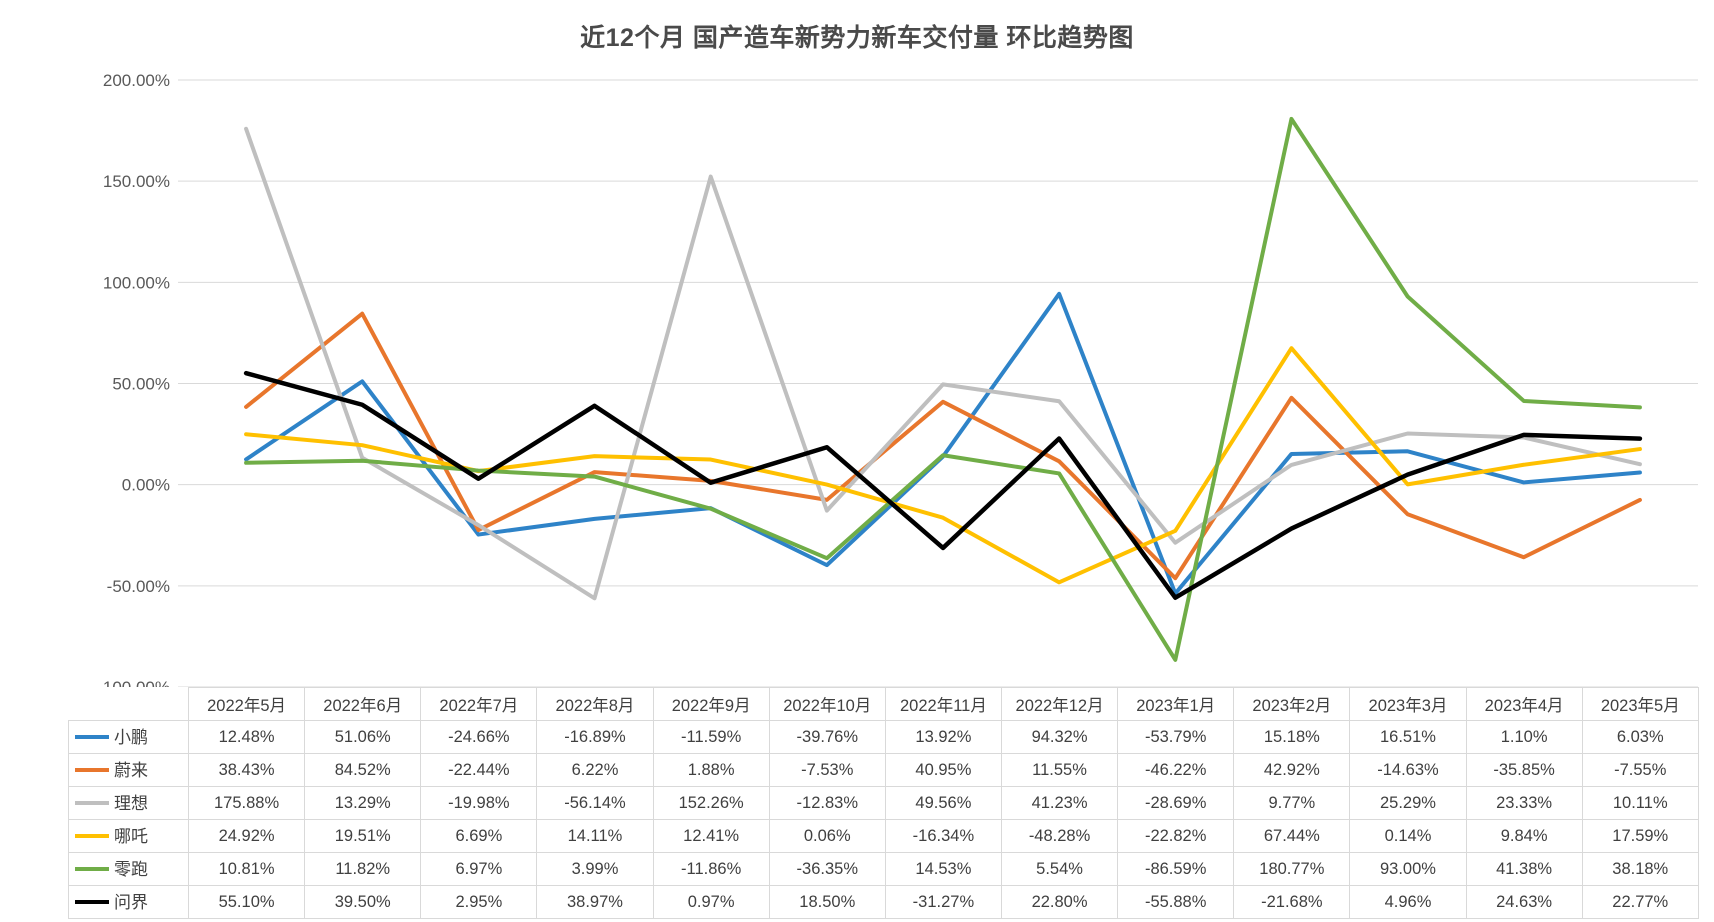 The height and width of the screenshot is (922, 1714). What do you see at coordinates (1524, 704) in the screenshot?
I see `table-column-header: 2023年4月` at bounding box center [1524, 704].